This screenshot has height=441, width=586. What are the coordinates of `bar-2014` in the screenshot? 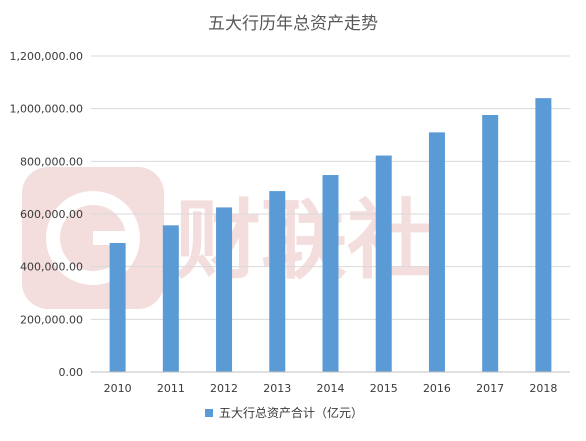 It's located at (330, 273).